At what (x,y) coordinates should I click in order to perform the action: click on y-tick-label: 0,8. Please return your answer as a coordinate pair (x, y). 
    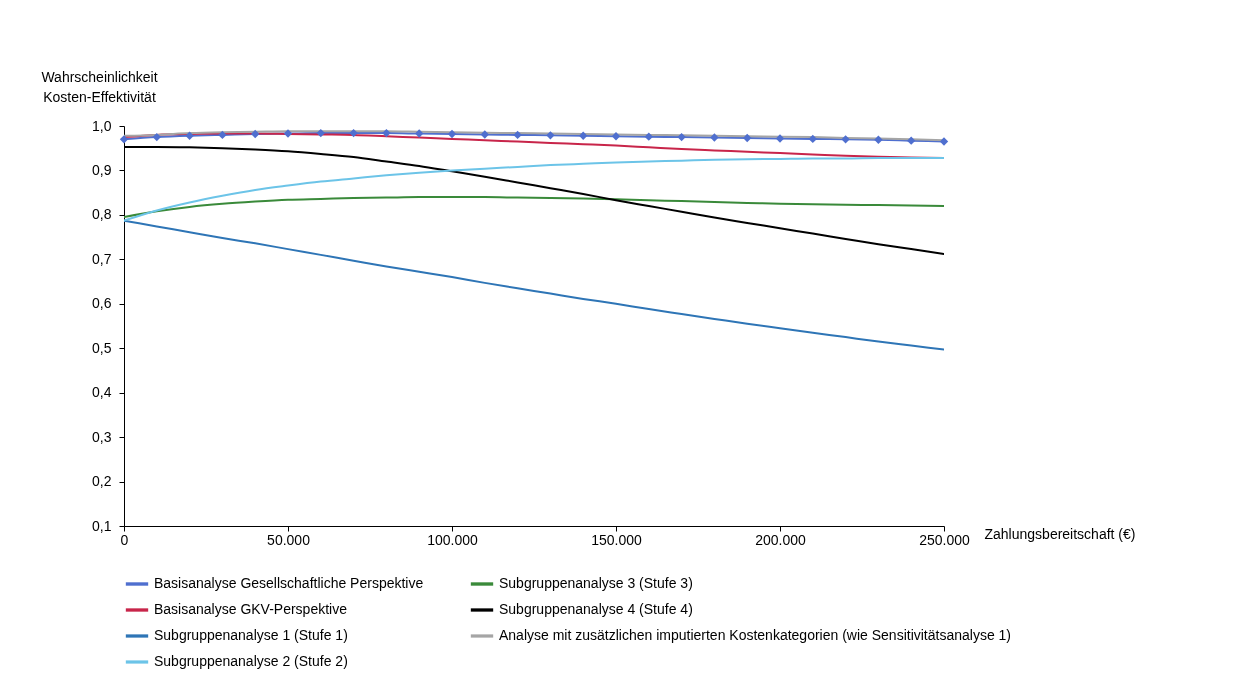
    Looking at the image, I should click on (102, 214).